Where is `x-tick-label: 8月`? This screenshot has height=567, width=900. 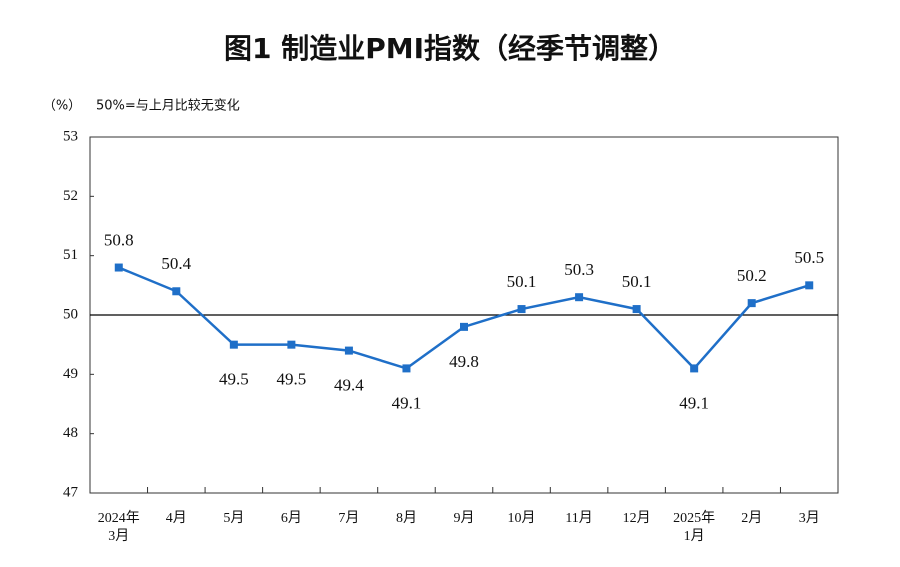
x-tick-label: 8月 is located at coordinates (406, 518).